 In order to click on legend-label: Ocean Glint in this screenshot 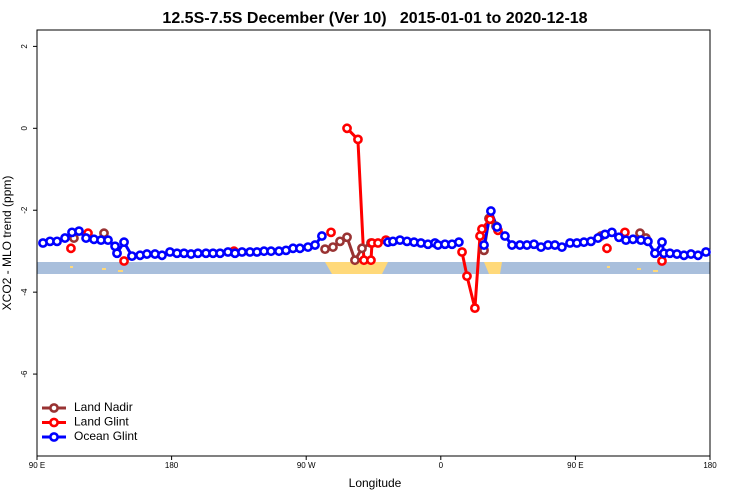, I will do `click(106, 436)`.